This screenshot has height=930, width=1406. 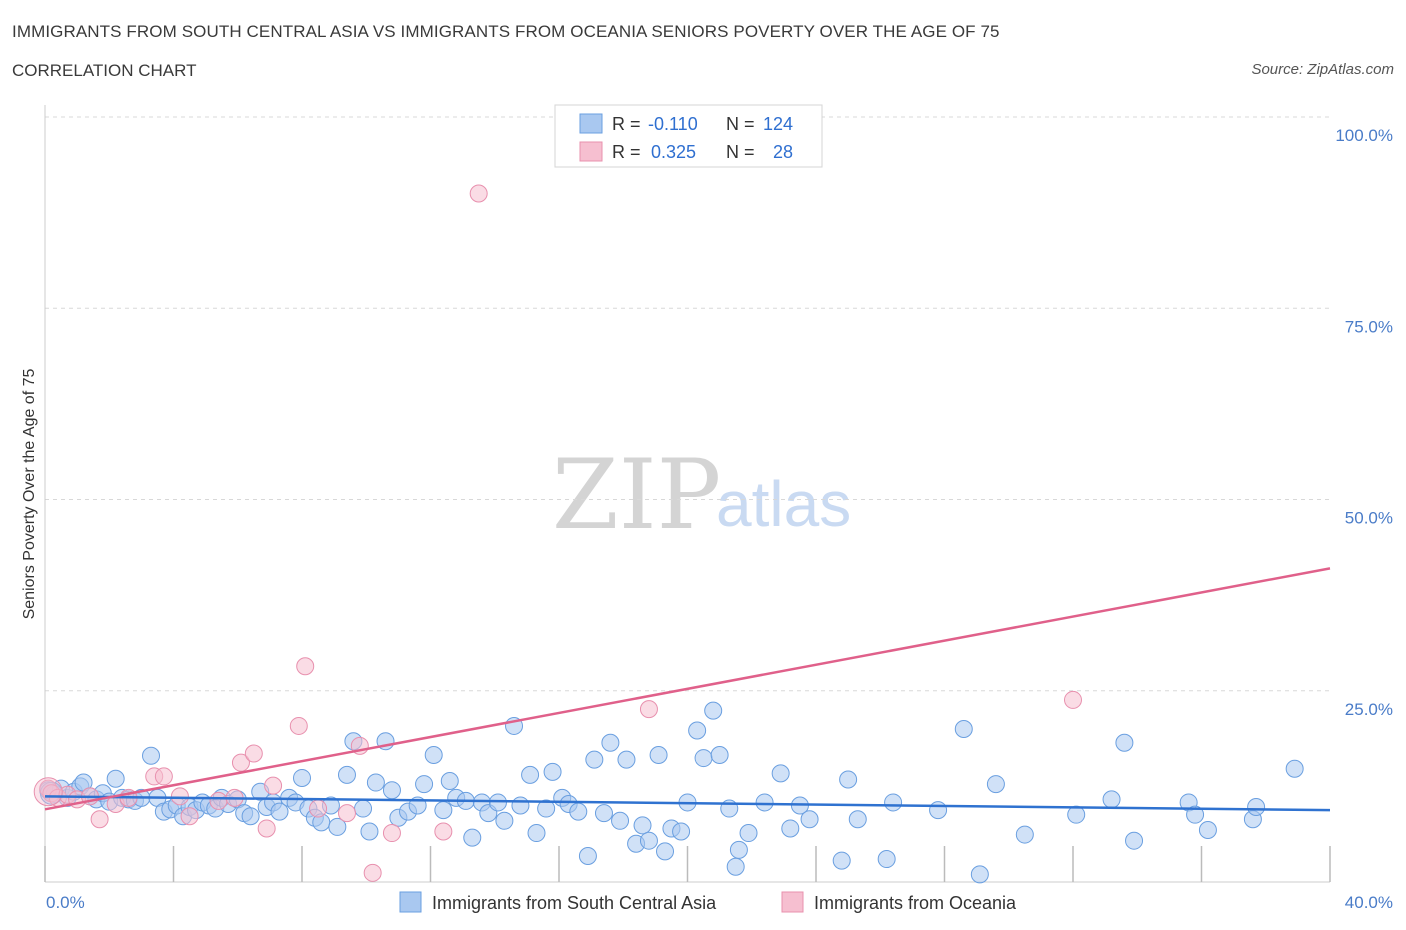 I want to click on trend-line-south-central-asia, so click(x=687, y=803).